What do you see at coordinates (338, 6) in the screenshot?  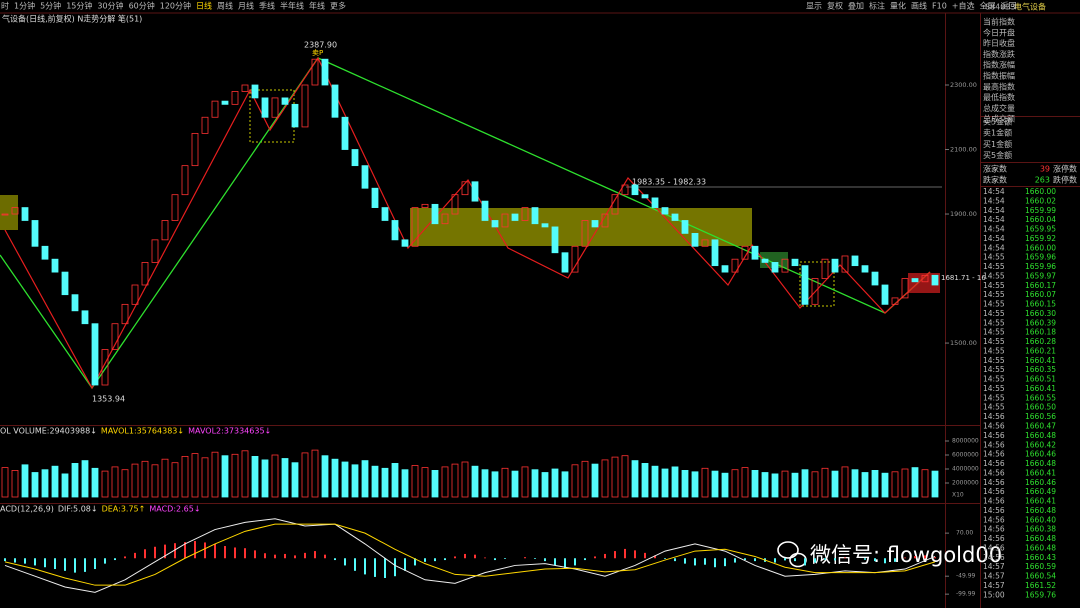 I see `timeframe-tab: 更多` at bounding box center [338, 6].